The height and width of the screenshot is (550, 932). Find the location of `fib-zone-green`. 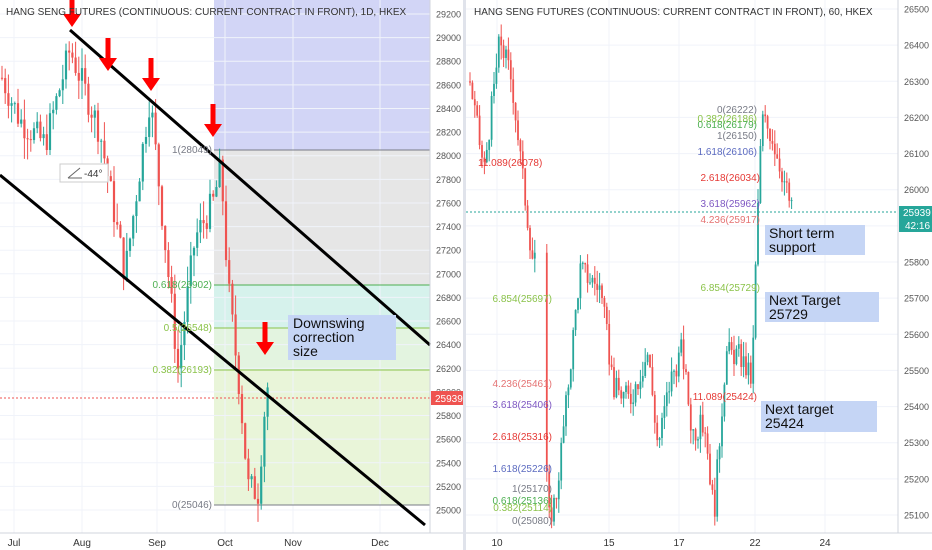

fib-zone-green is located at coordinates (322, 437).